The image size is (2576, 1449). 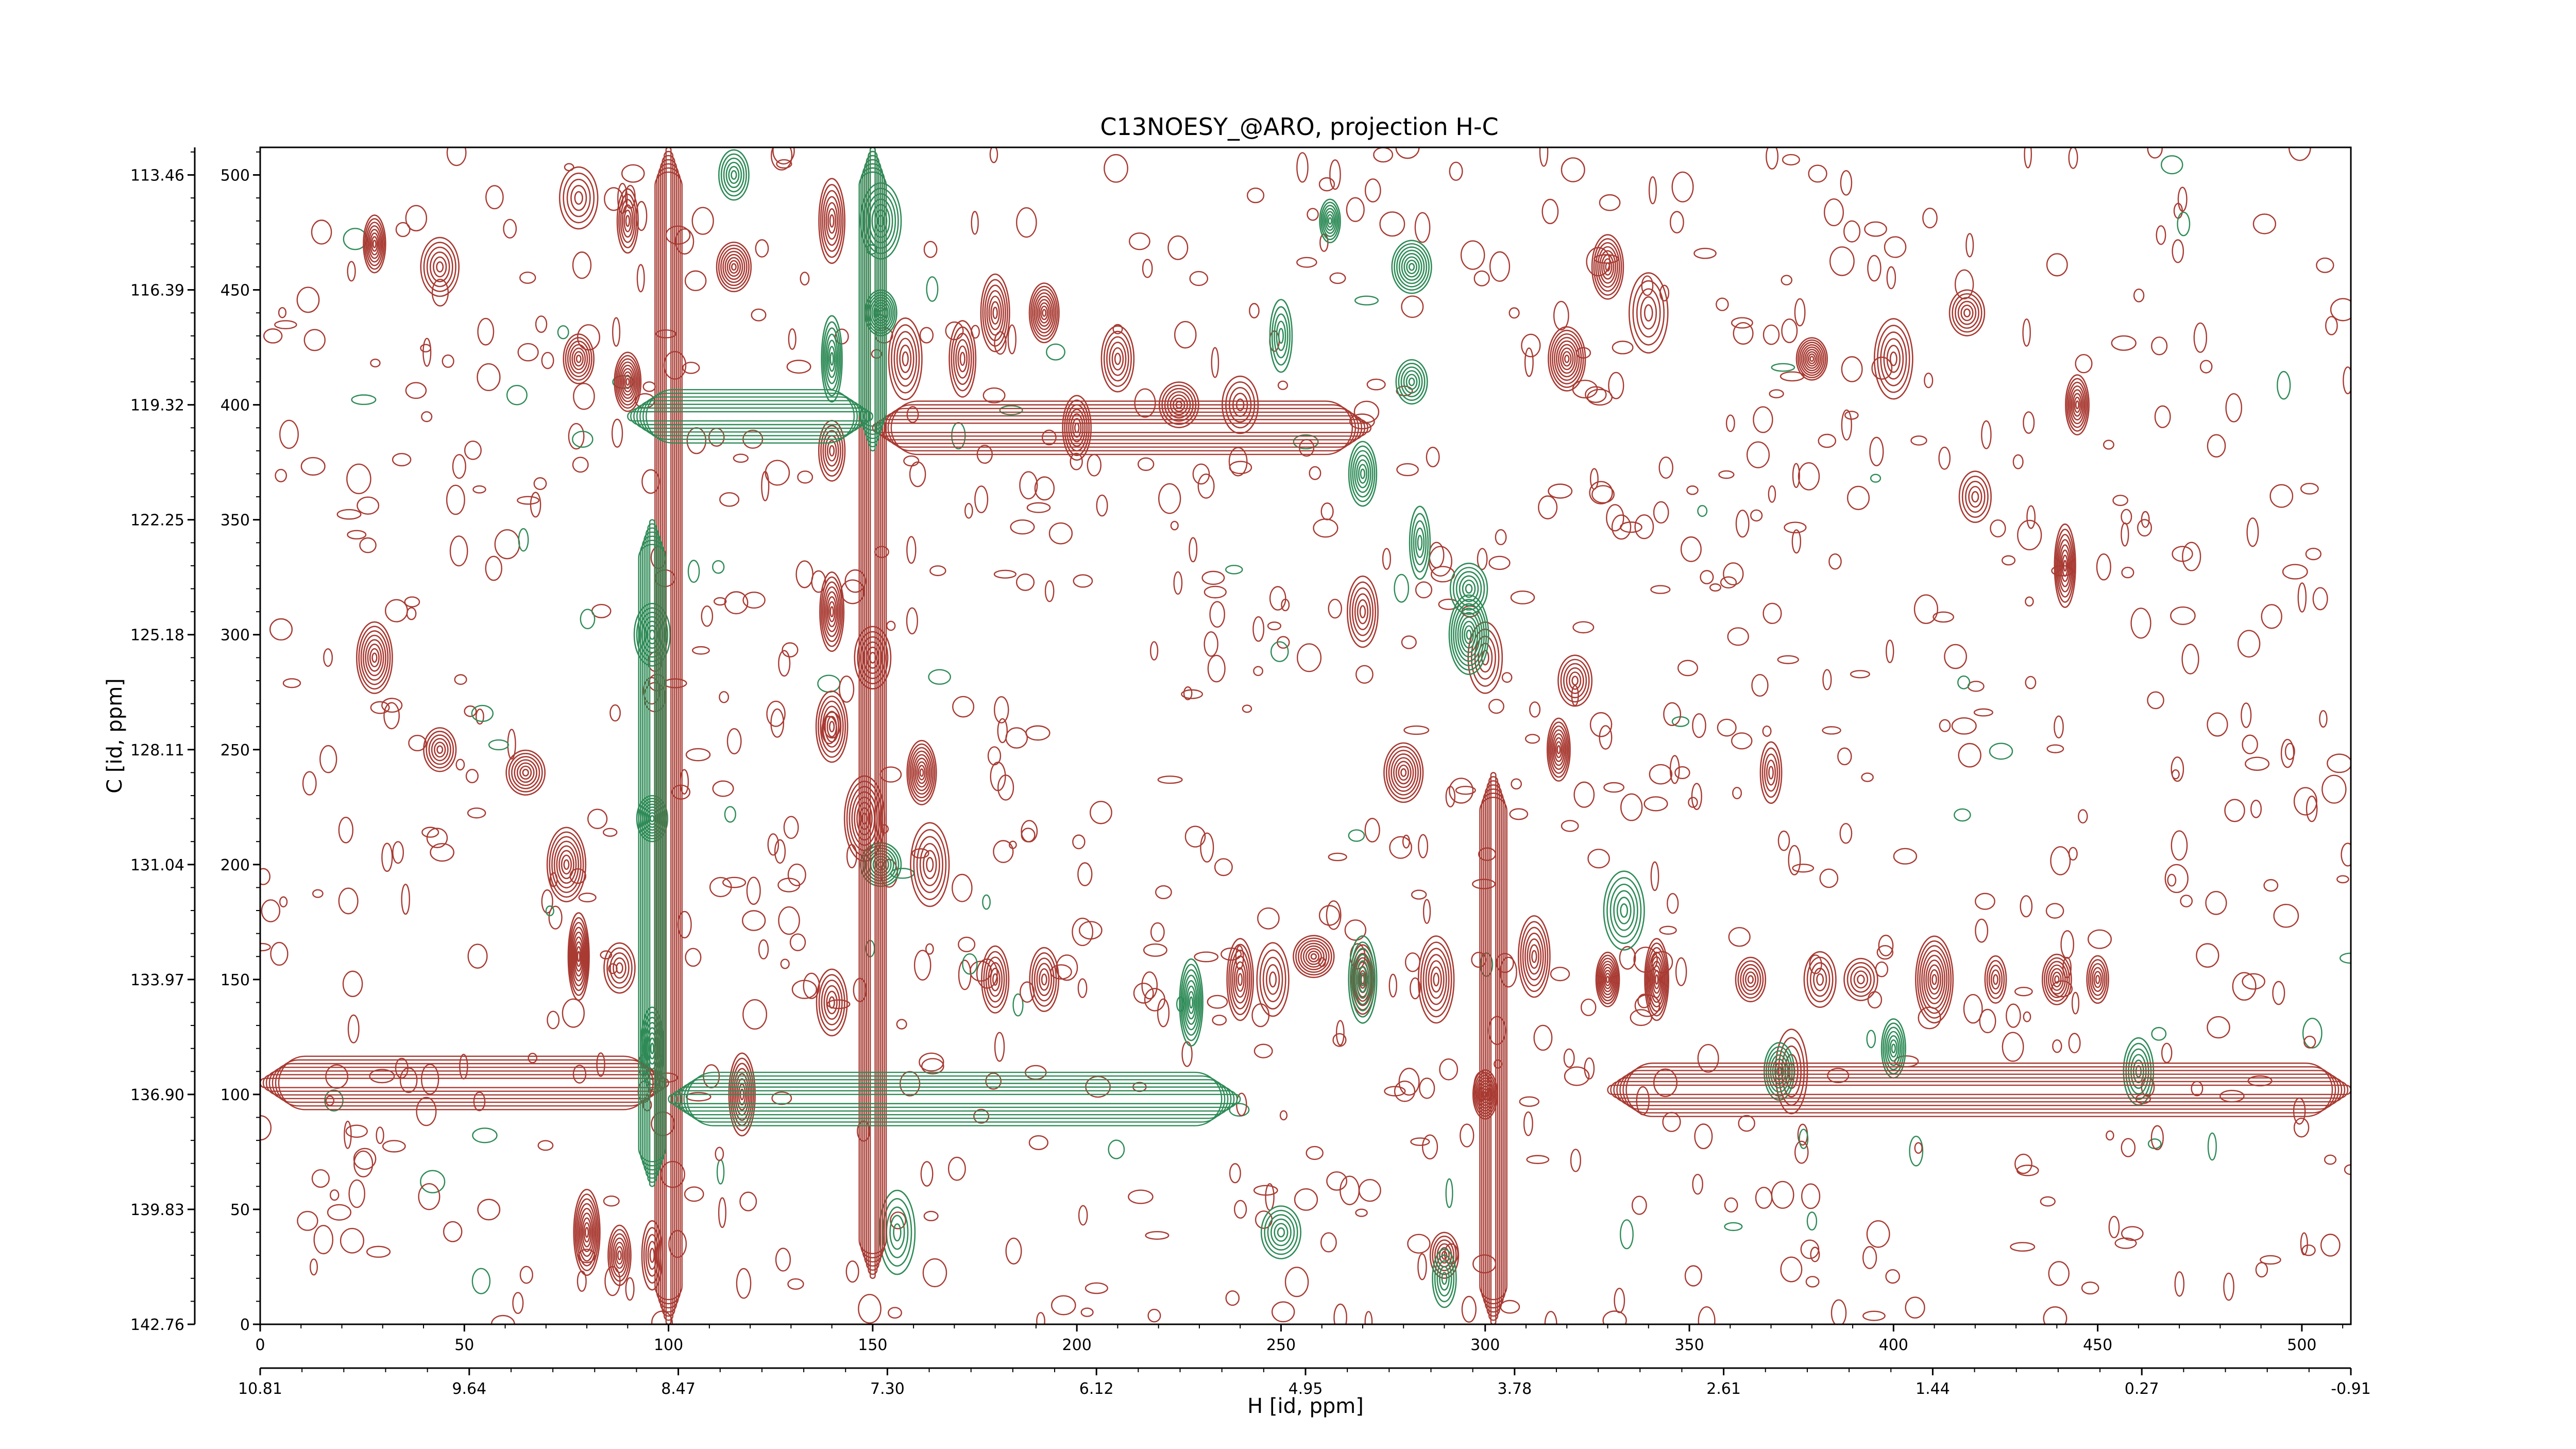 What do you see at coordinates (2142, 1389) in the screenshot?
I see `x-ppm-tick-label: 0.27` at bounding box center [2142, 1389].